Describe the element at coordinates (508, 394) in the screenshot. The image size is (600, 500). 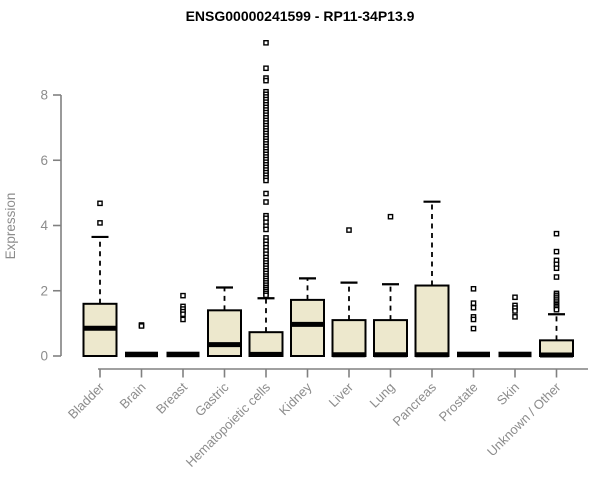
I see `x-label-skin: Skin` at that location.